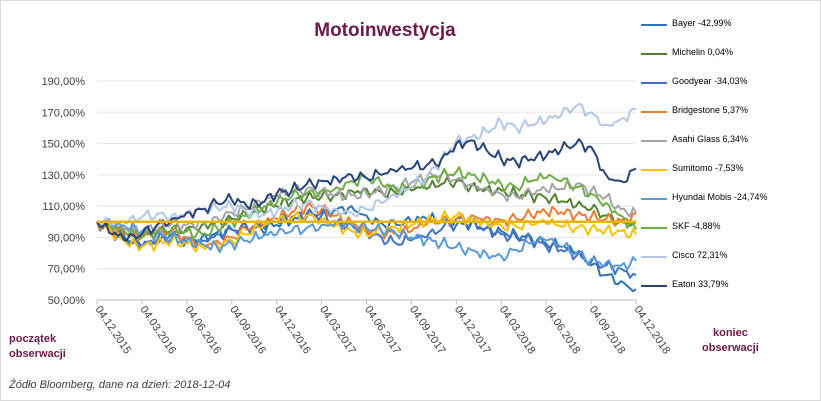 This screenshot has height=401, width=821. I want to click on start-label-line1: początek, so click(33, 339).